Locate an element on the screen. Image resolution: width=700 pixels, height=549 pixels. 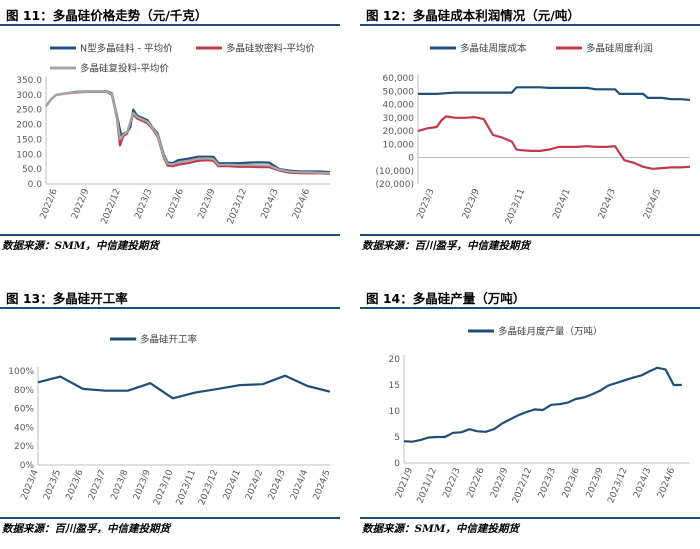
y-tick-label: 40,000 is located at coordinates (399, 106).